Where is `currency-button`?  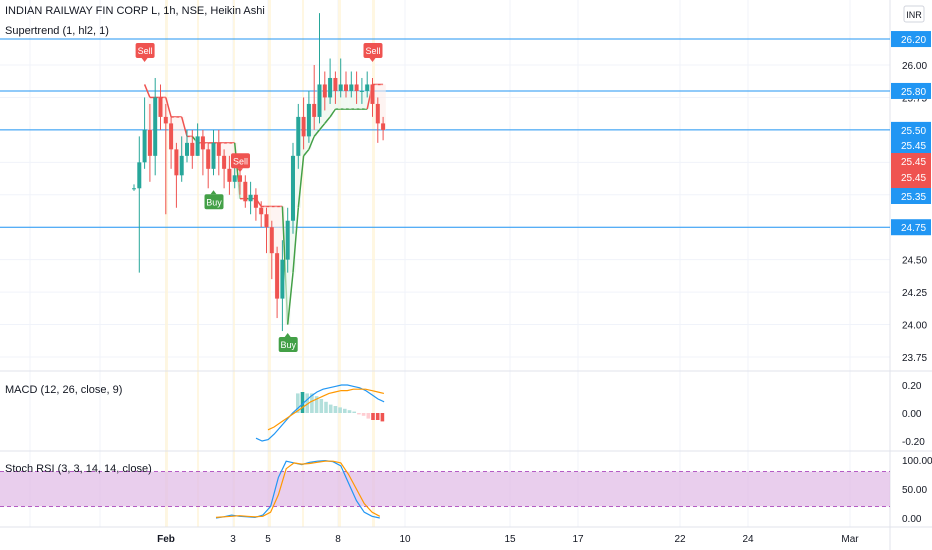 currency-button is located at coordinates (914, 14).